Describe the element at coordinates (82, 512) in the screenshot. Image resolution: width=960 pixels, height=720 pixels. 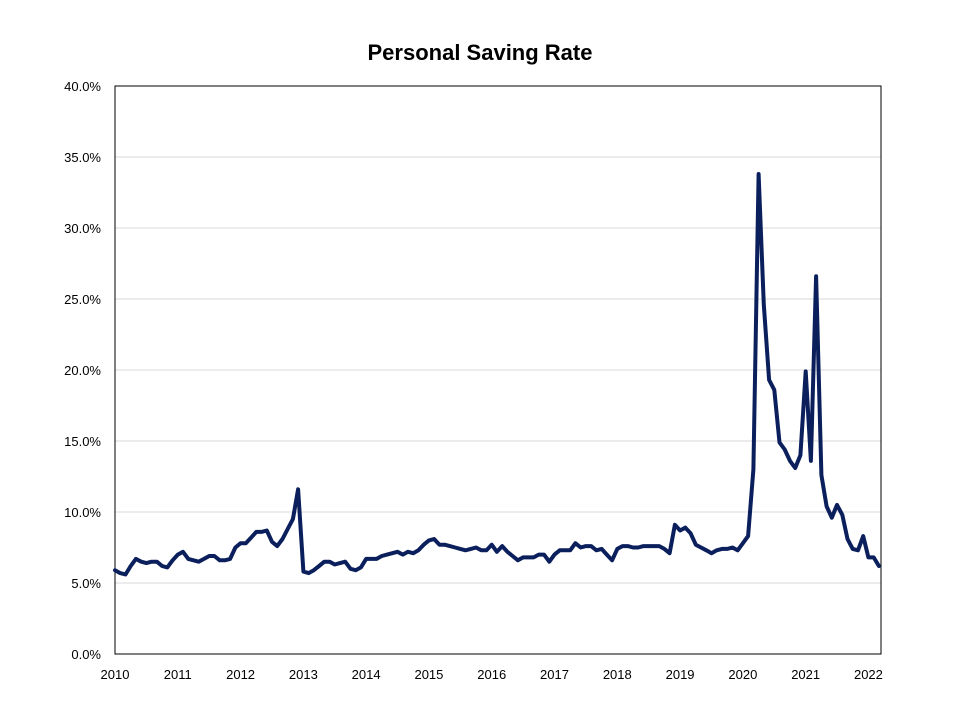
I see `y-tick-label: 10.0%` at that location.